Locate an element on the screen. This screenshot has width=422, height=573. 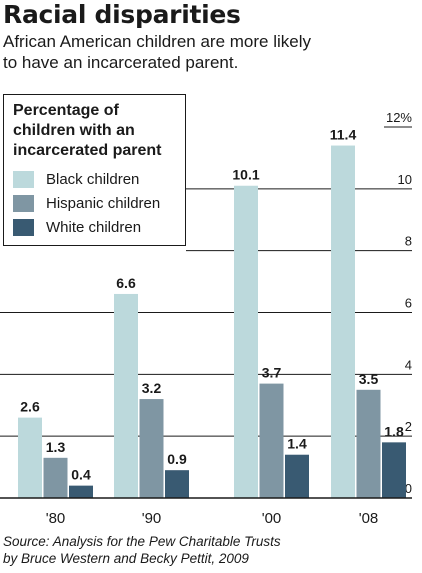
data-label-white-2: 1.4 is located at coordinates (297, 444).